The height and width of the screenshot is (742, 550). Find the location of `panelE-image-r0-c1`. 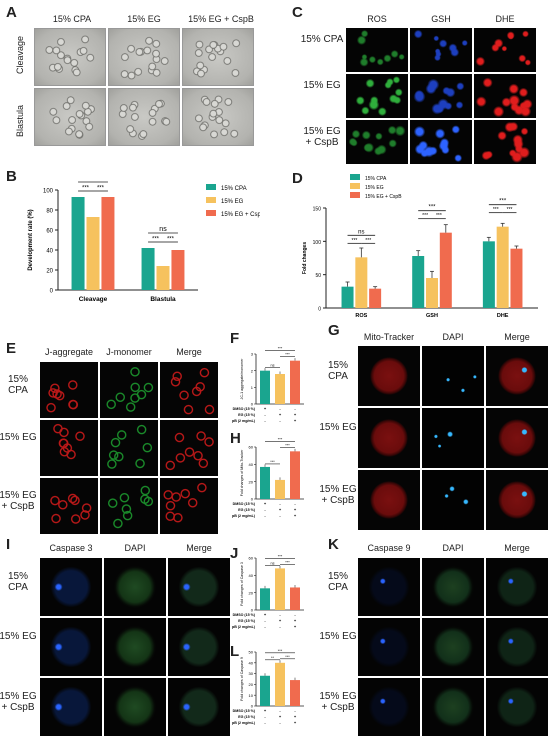

panelE-image-r0-c1 is located at coordinates (129, 390).